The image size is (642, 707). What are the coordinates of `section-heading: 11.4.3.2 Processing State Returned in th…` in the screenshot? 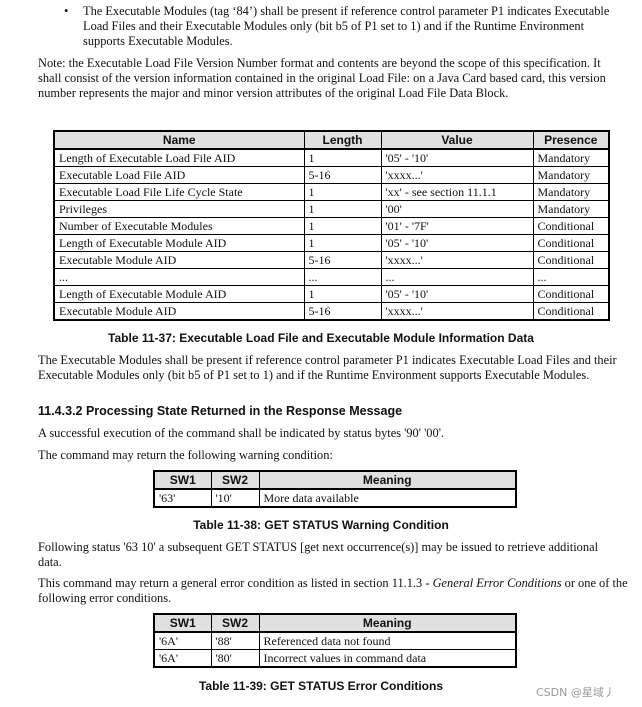 It's located at (220, 411).